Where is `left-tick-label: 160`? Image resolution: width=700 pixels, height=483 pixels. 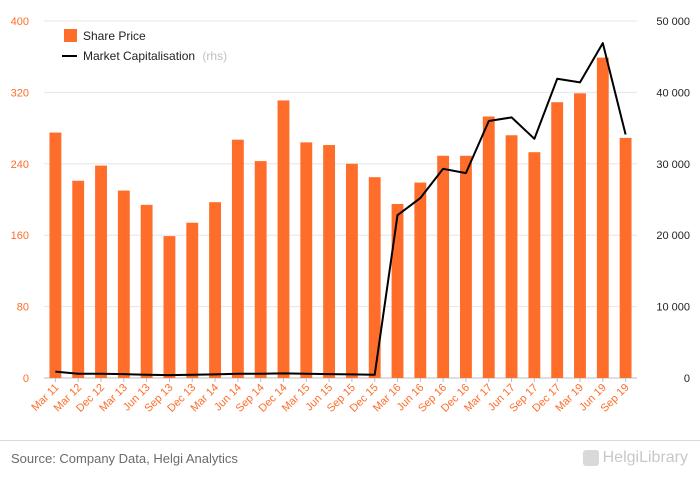
left-tick-label: 160 is located at coordinates (20, 236).